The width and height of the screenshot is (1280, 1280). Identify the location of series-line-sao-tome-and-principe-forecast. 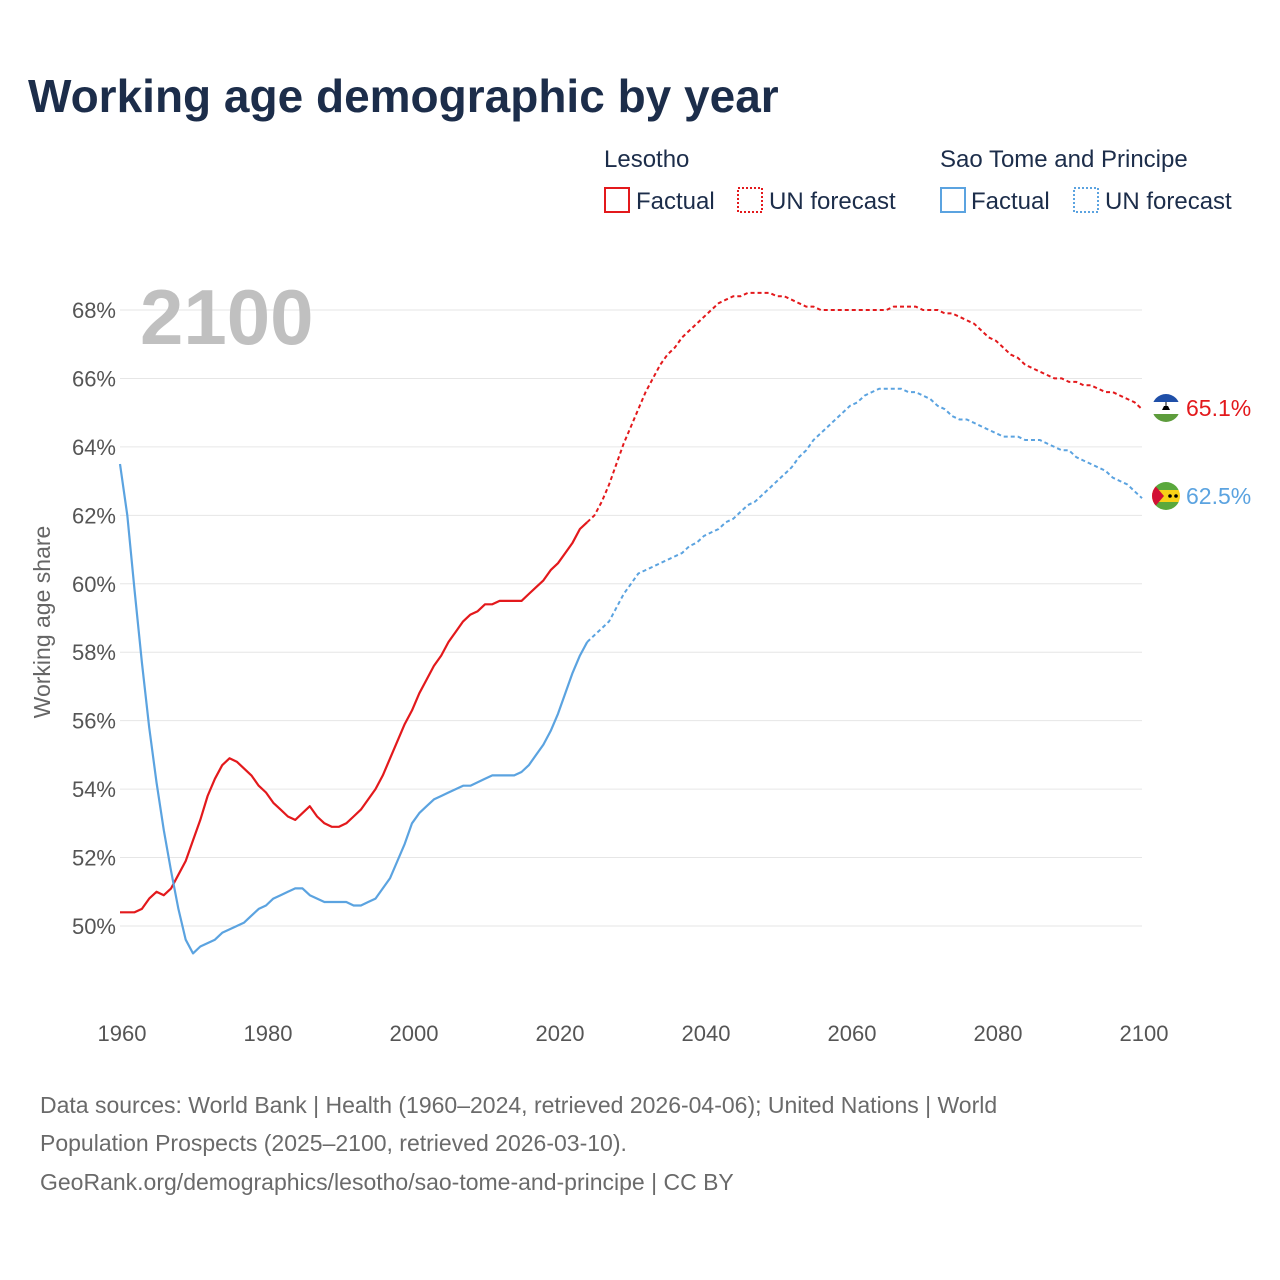
(864, 515).